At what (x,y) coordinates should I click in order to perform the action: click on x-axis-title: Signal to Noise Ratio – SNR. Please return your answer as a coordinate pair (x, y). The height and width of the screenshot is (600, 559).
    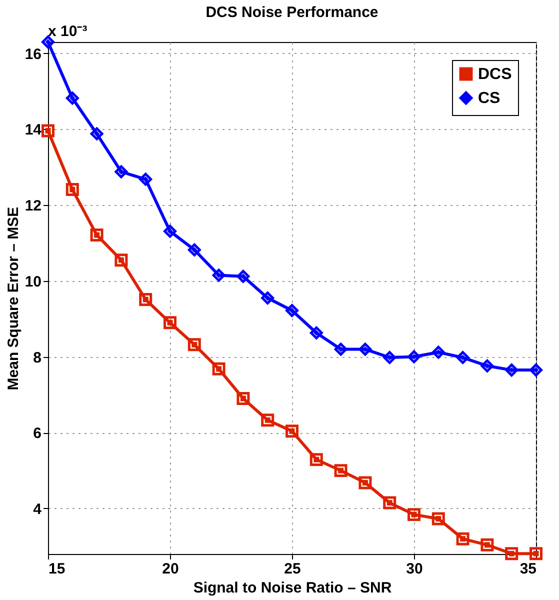
    Looking at the image, I should click on (292, 588).